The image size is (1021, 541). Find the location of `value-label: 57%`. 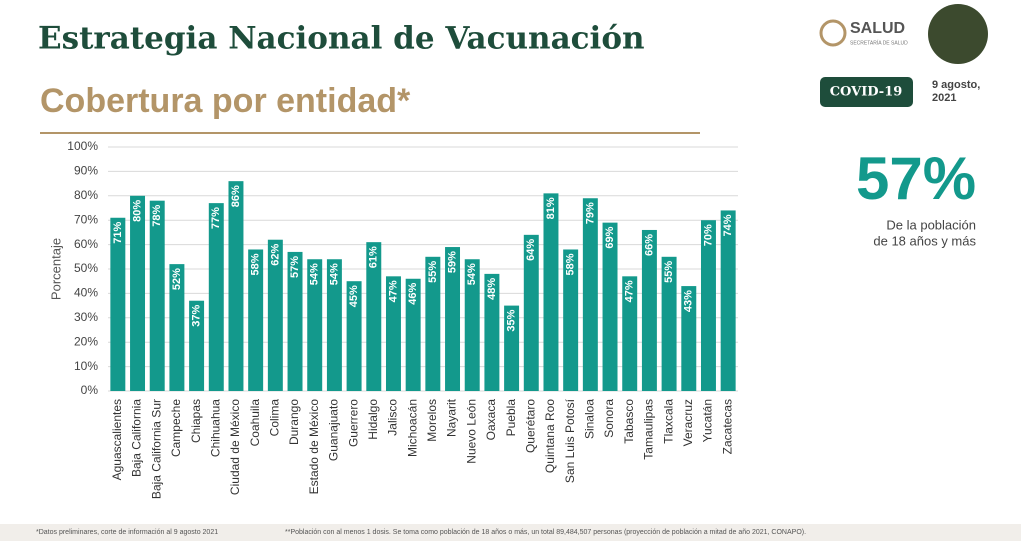

value-label: 57% is located at coordinates (295, 267).